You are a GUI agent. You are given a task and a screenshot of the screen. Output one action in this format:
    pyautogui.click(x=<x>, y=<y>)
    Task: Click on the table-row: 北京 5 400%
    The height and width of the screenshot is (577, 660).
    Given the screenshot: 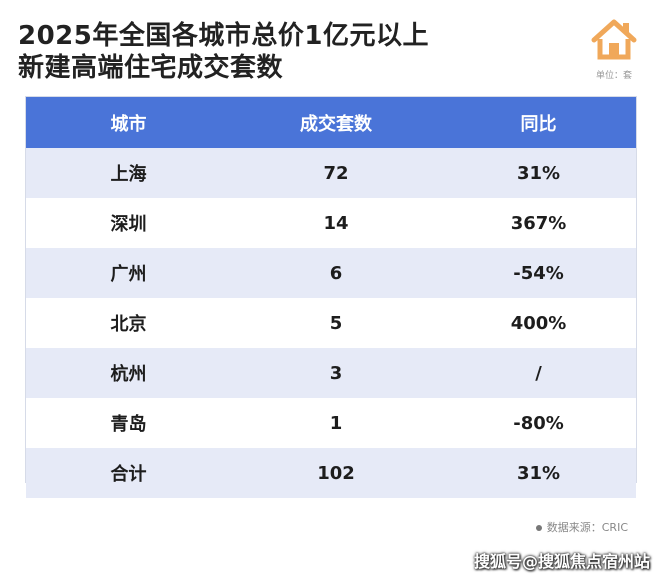 What is the action you would take?
    pyautogui.click(x=331, y=323)
    